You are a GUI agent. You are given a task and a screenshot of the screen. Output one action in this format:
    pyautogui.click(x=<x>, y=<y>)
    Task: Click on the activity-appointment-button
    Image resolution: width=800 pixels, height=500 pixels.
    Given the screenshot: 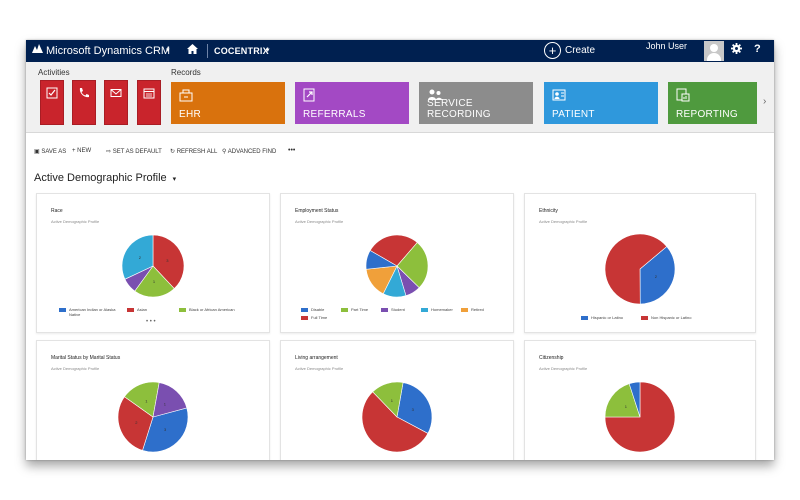 What is the action you would take?
    pyautogui.click(x=149, y=102)
    